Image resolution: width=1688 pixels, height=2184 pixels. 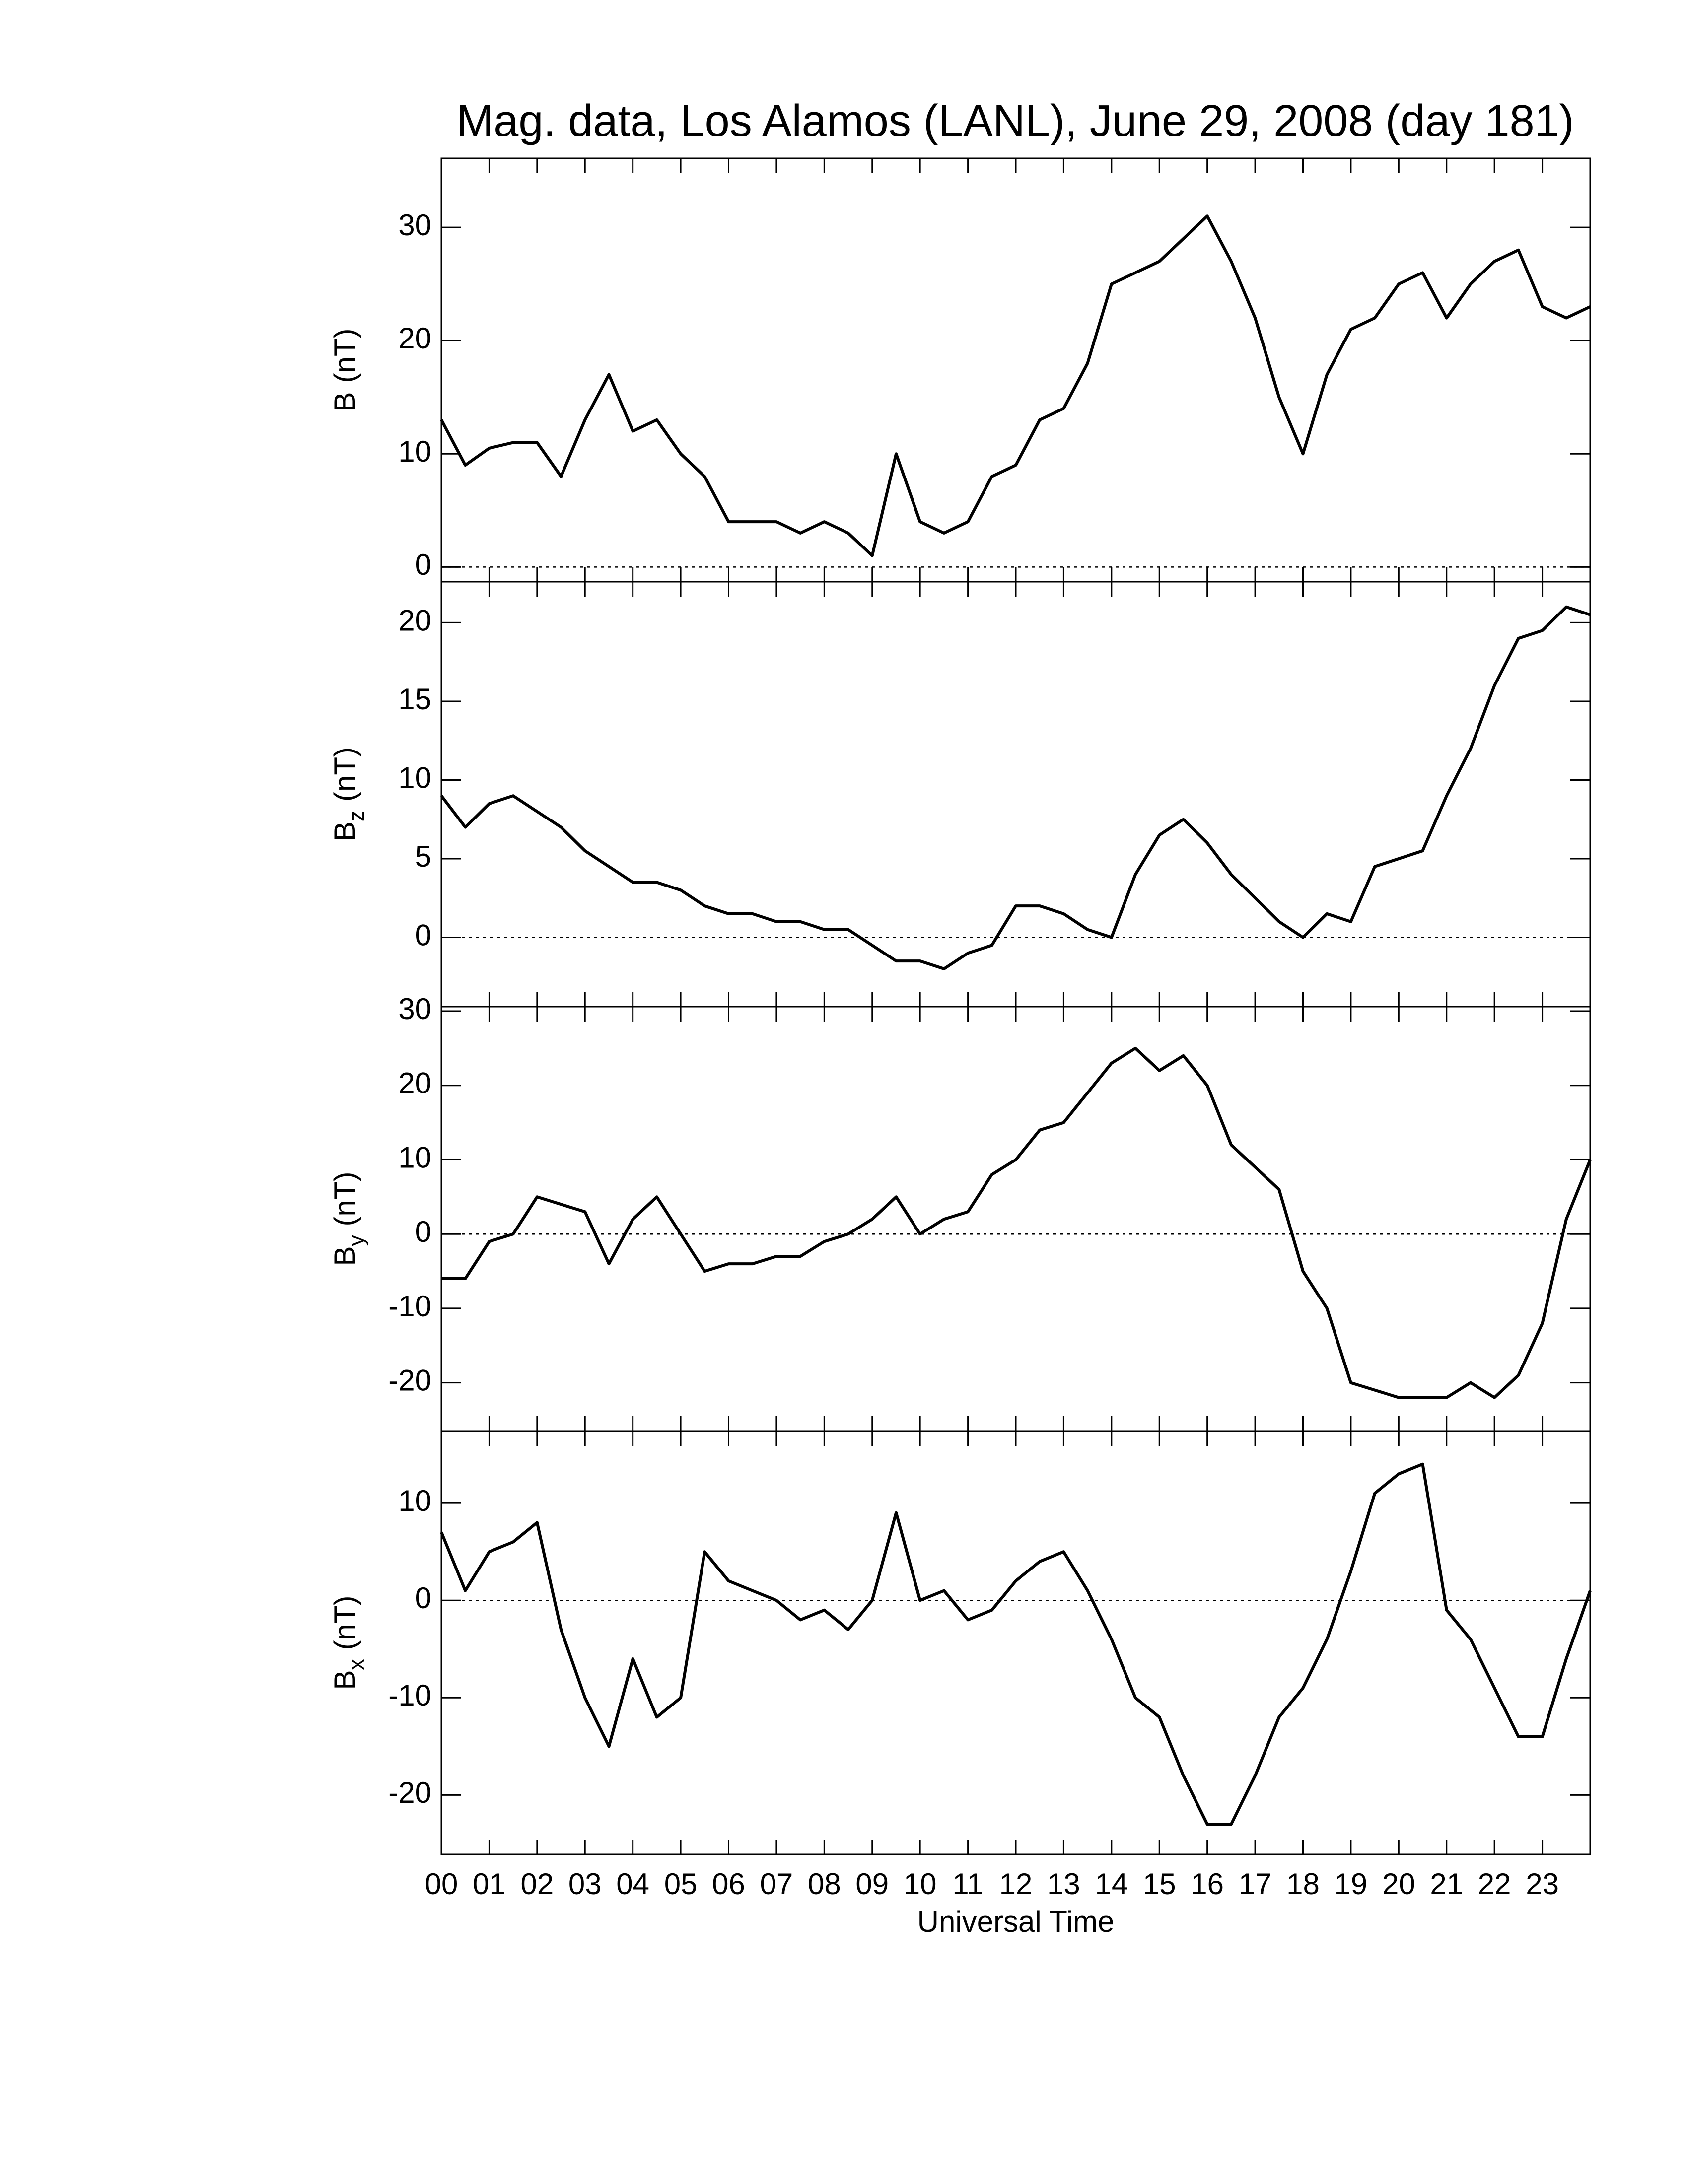 What do you see at coordinates (489, 1884) in the screenshot?
I see `x-tick-label: 01` at bounding box center [489, 1884].